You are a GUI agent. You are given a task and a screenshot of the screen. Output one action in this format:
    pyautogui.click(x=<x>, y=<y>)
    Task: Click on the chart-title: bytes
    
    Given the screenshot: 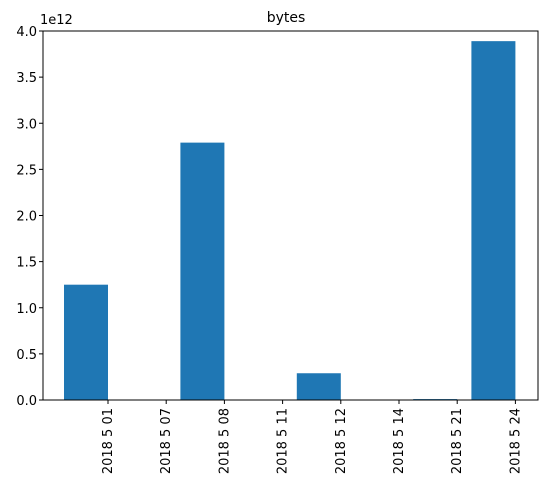 What is the action you would take?
    pyautogui.click(x=286, y=18)
    